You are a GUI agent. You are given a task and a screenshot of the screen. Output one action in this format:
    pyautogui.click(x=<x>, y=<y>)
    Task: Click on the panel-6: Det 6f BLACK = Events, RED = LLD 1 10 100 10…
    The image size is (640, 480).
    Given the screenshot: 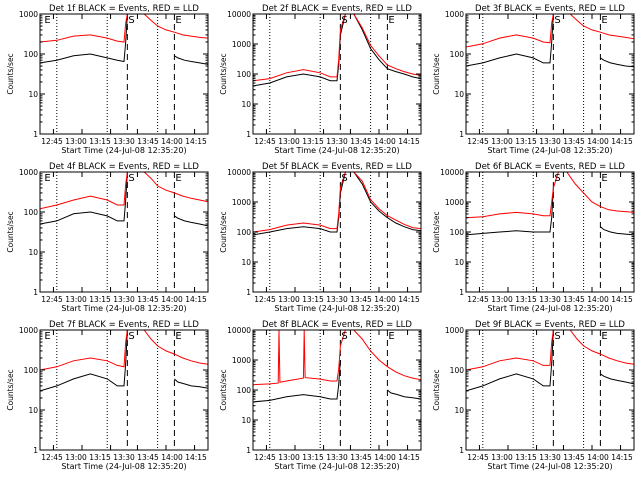 What is the action you would take?
    pyautogui.click(x=533, y=237)
    